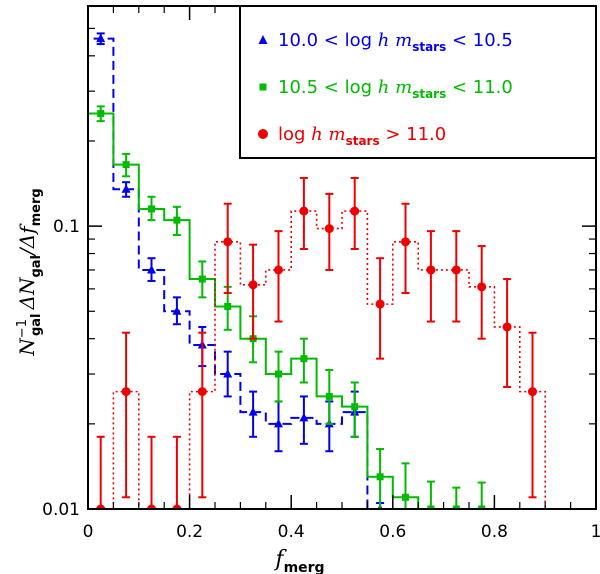  I want to click on x-tick-label: 0.2, so click(189, 532).